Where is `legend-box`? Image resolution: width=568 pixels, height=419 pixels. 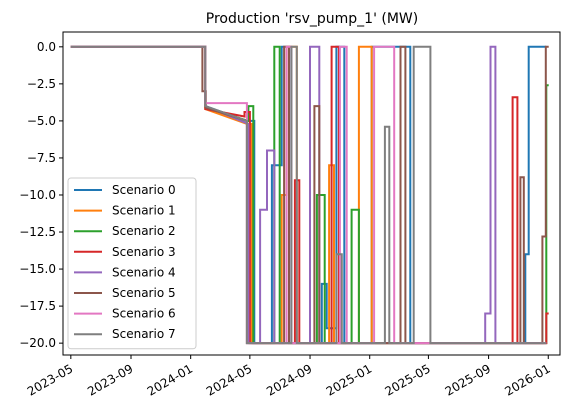
legend-box is located at coordinates (132, 263).